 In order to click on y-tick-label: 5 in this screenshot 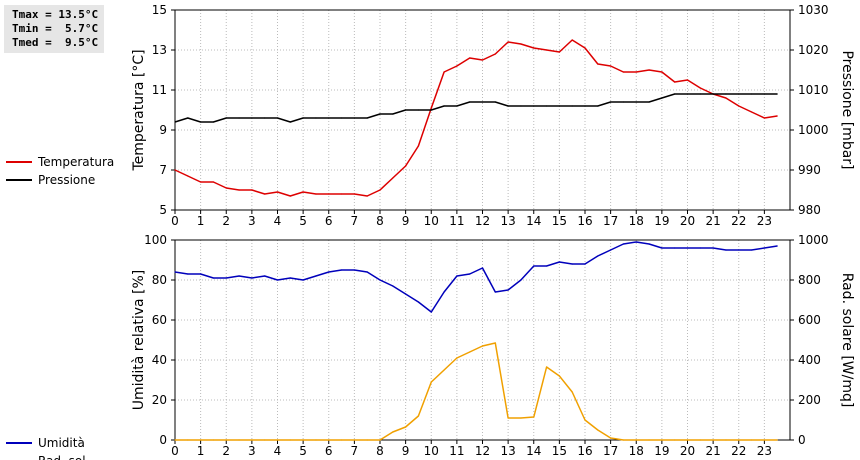, I will do `click(163, 210)`.